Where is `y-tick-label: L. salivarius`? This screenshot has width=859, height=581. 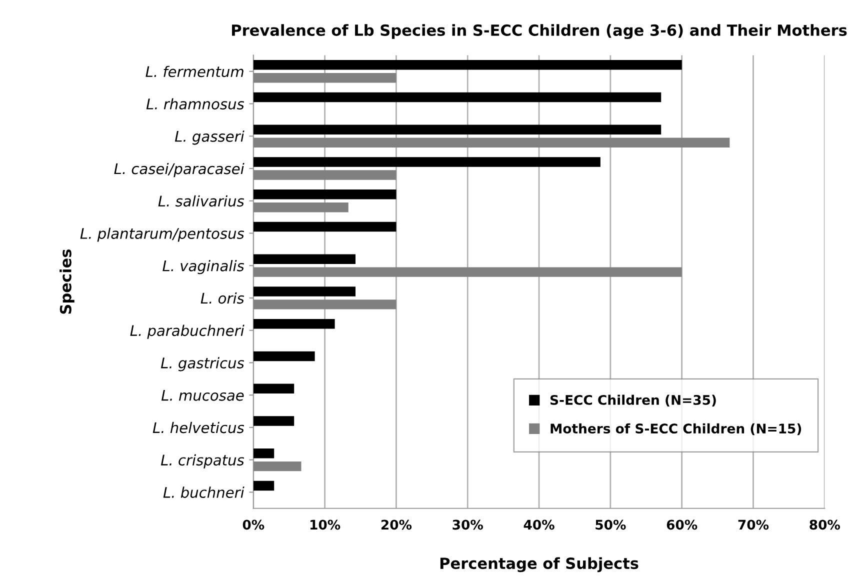
y-tick-label: L. salivarius is located at coordinates (201, 201).